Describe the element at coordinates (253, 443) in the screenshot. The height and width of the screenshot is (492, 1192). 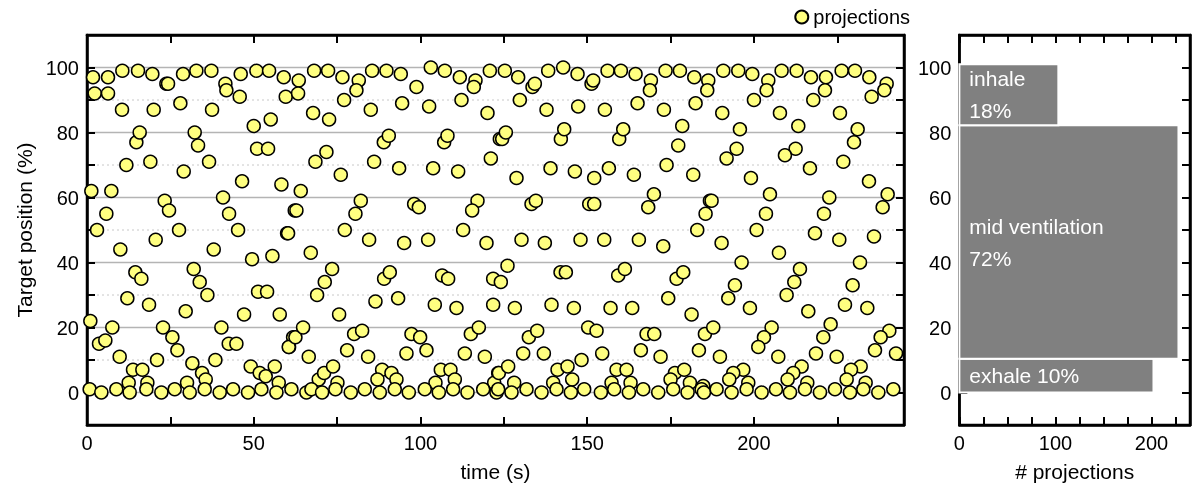
I see `x-tick-label: 50` at that location.